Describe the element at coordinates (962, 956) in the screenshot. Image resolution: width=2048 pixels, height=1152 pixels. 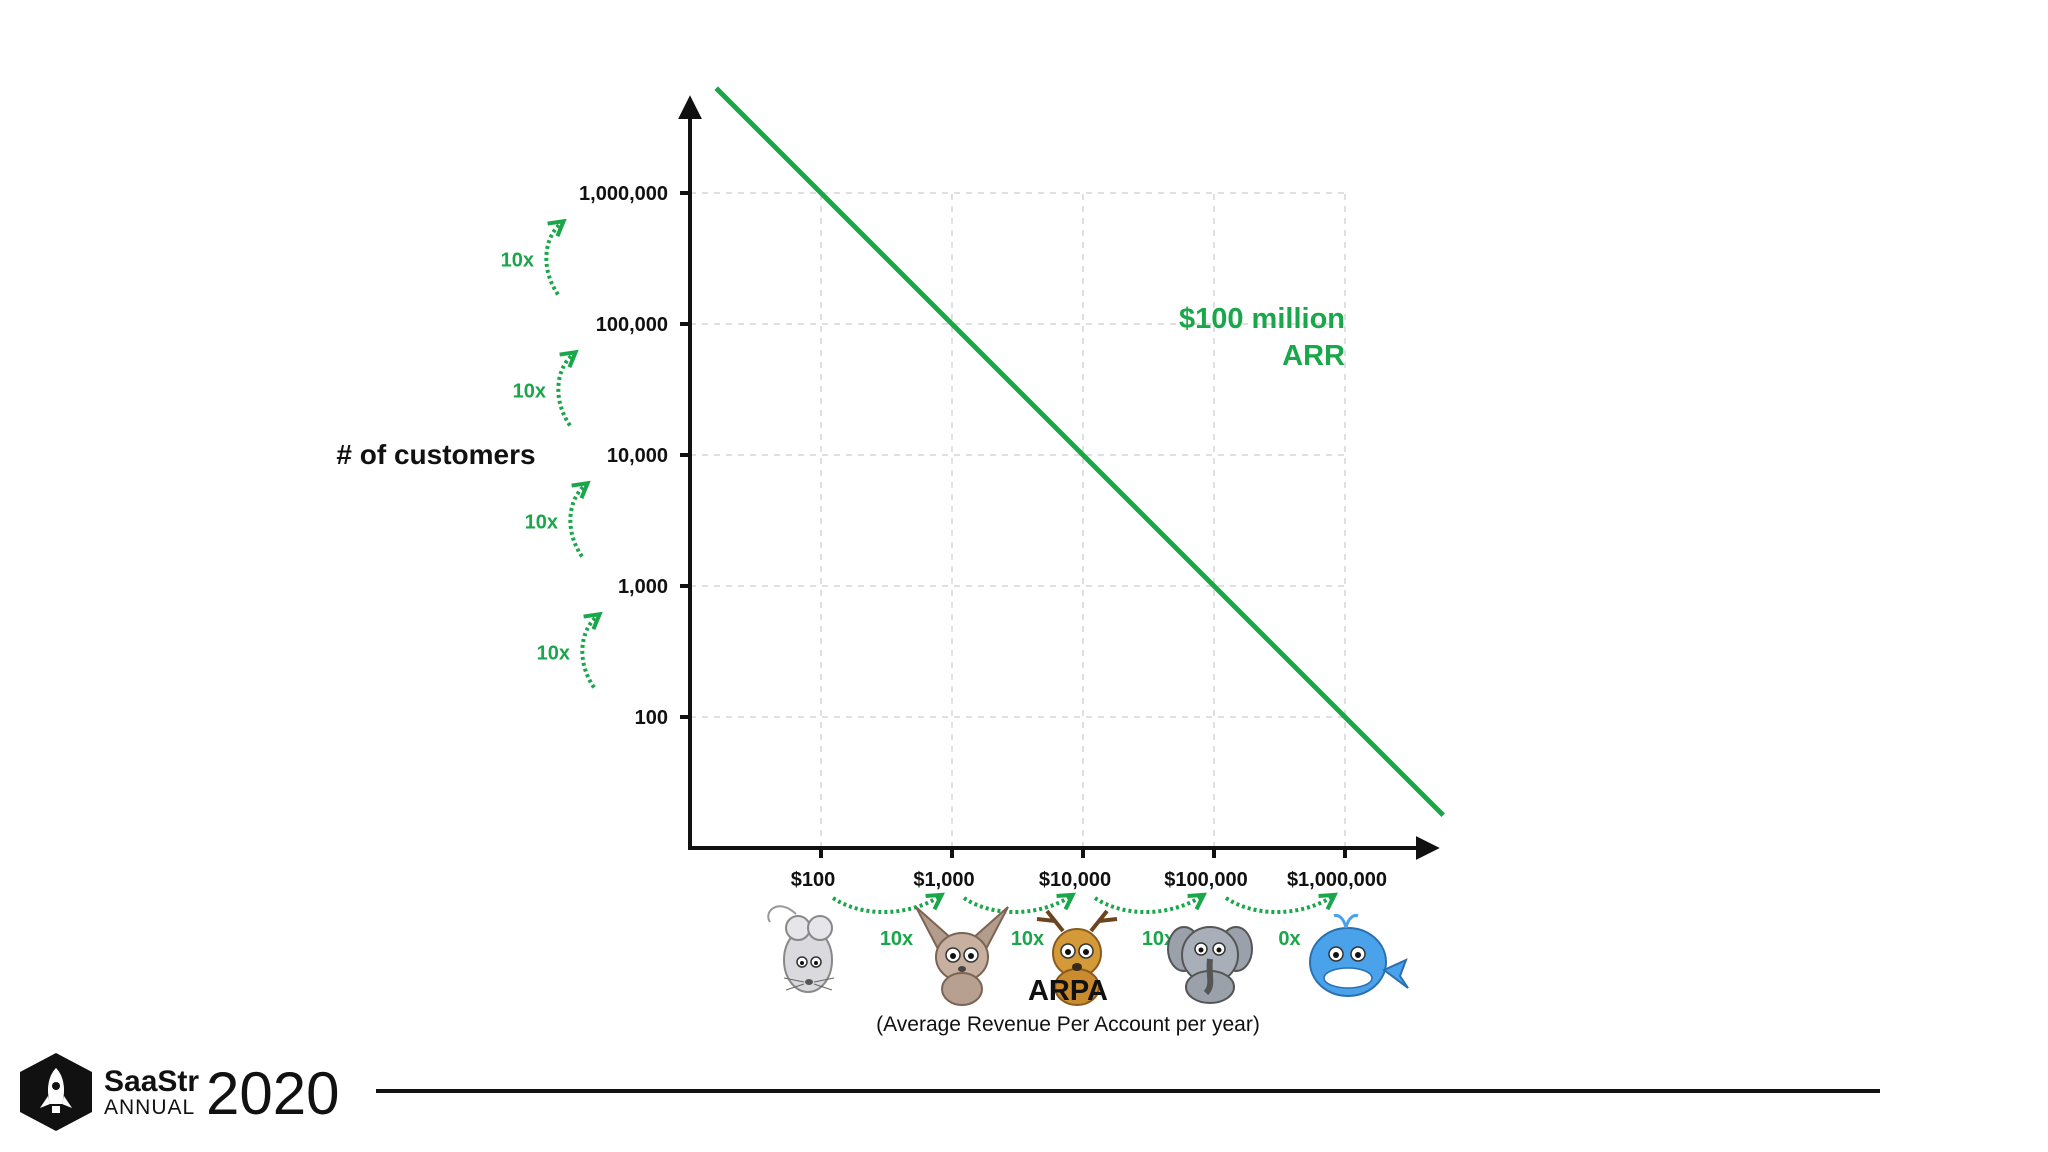
I see `rabbit-icon` at that location.